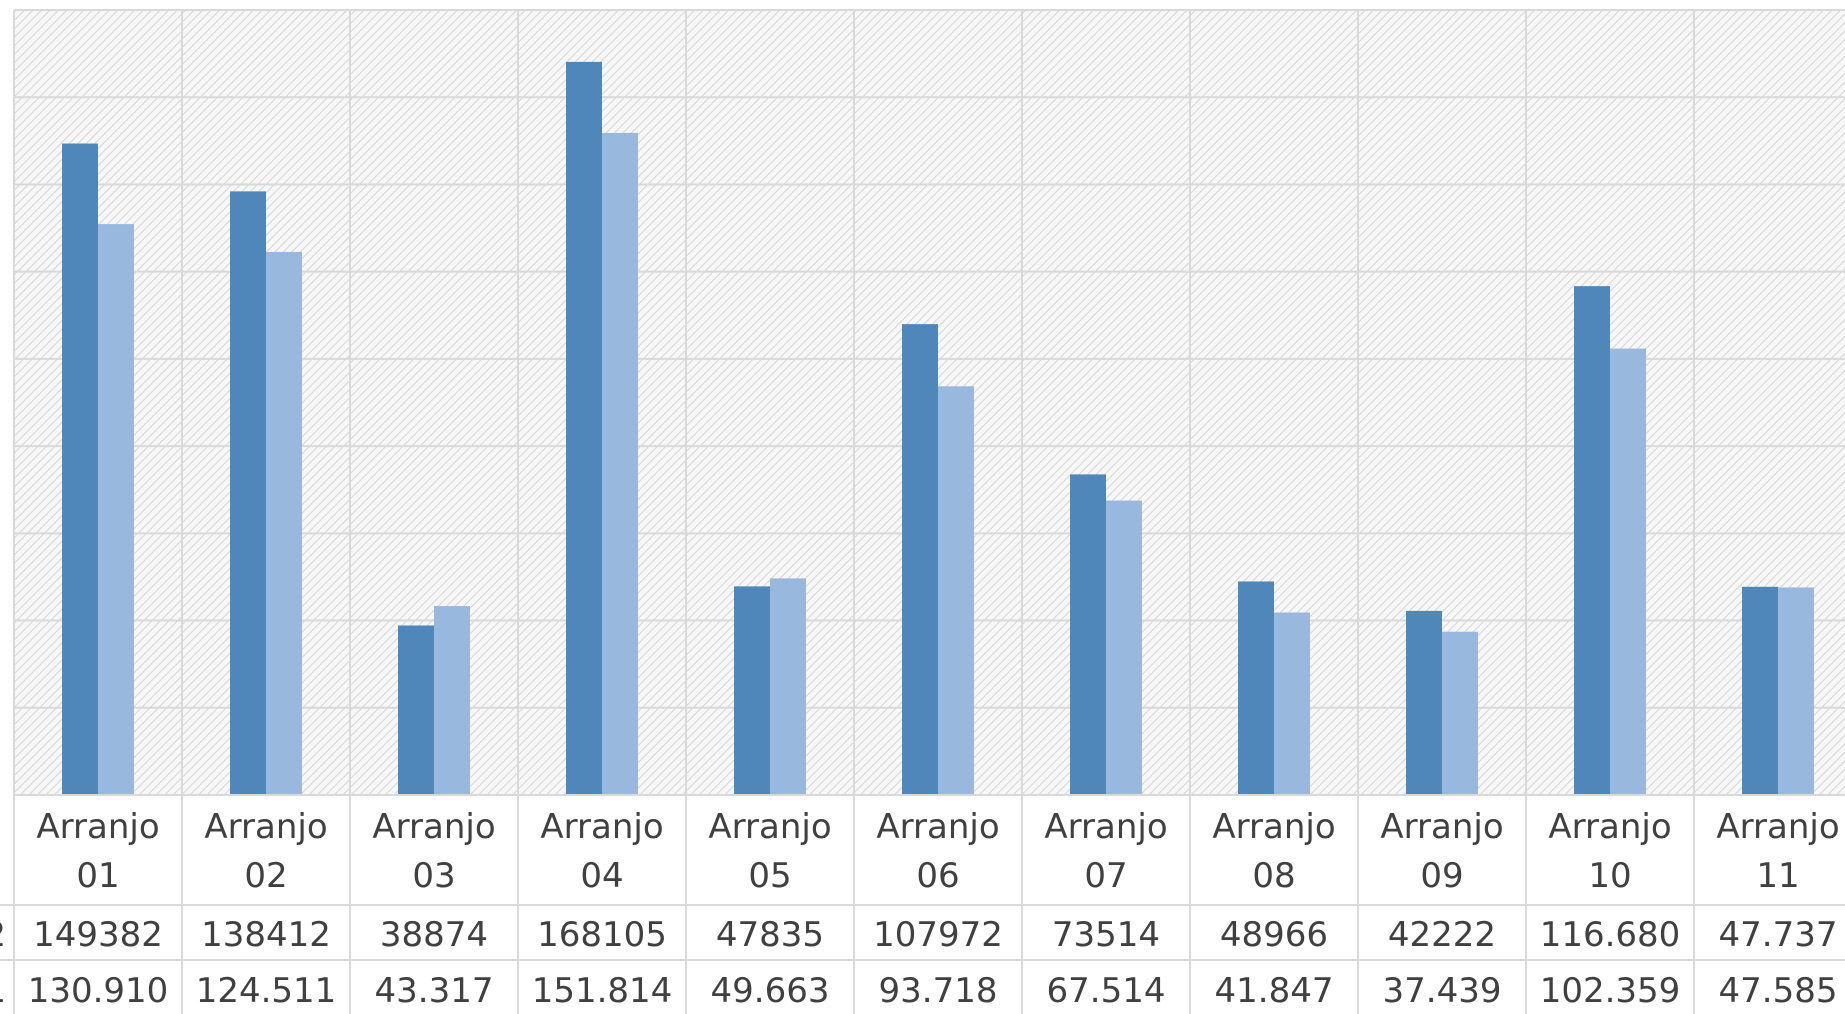  Describe the element at coordinates (434, 991) in the screenshot. I see `table-cell-value: 43.317` at that location.